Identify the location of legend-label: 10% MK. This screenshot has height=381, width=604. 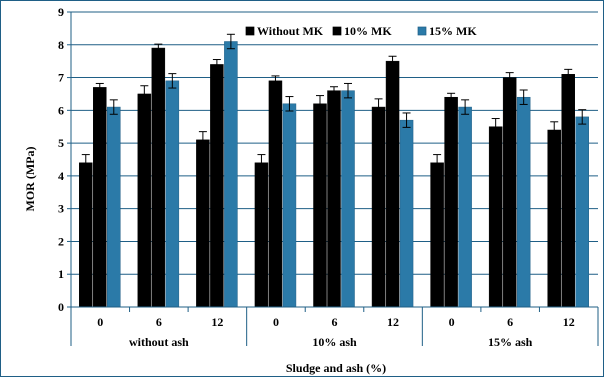
(368, 31).